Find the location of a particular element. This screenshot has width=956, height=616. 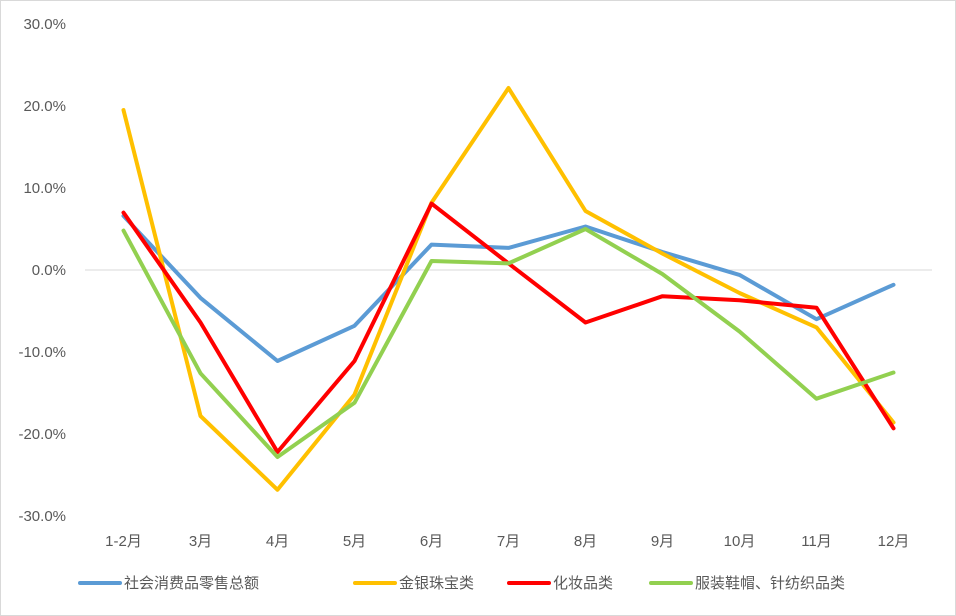

x-tick-label: 12月 is located at coordinates (894, 541).